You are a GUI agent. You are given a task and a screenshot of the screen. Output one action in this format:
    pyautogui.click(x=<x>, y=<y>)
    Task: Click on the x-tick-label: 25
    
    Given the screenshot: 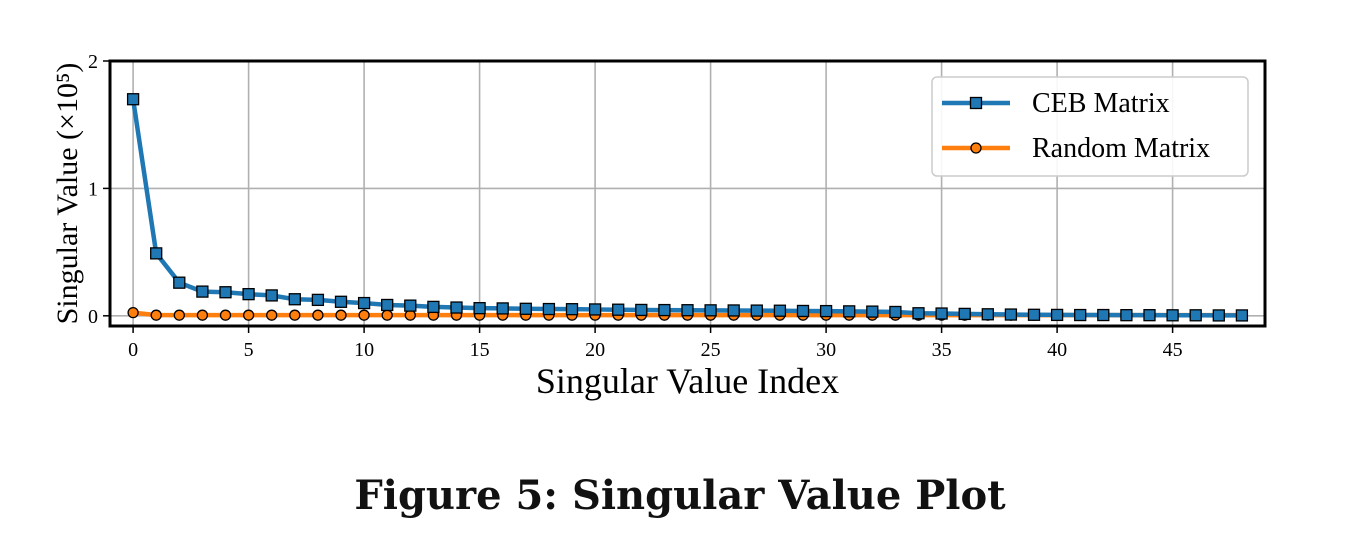 What is the action you would take?
    pyautogui.click(x=711, y=350)
    